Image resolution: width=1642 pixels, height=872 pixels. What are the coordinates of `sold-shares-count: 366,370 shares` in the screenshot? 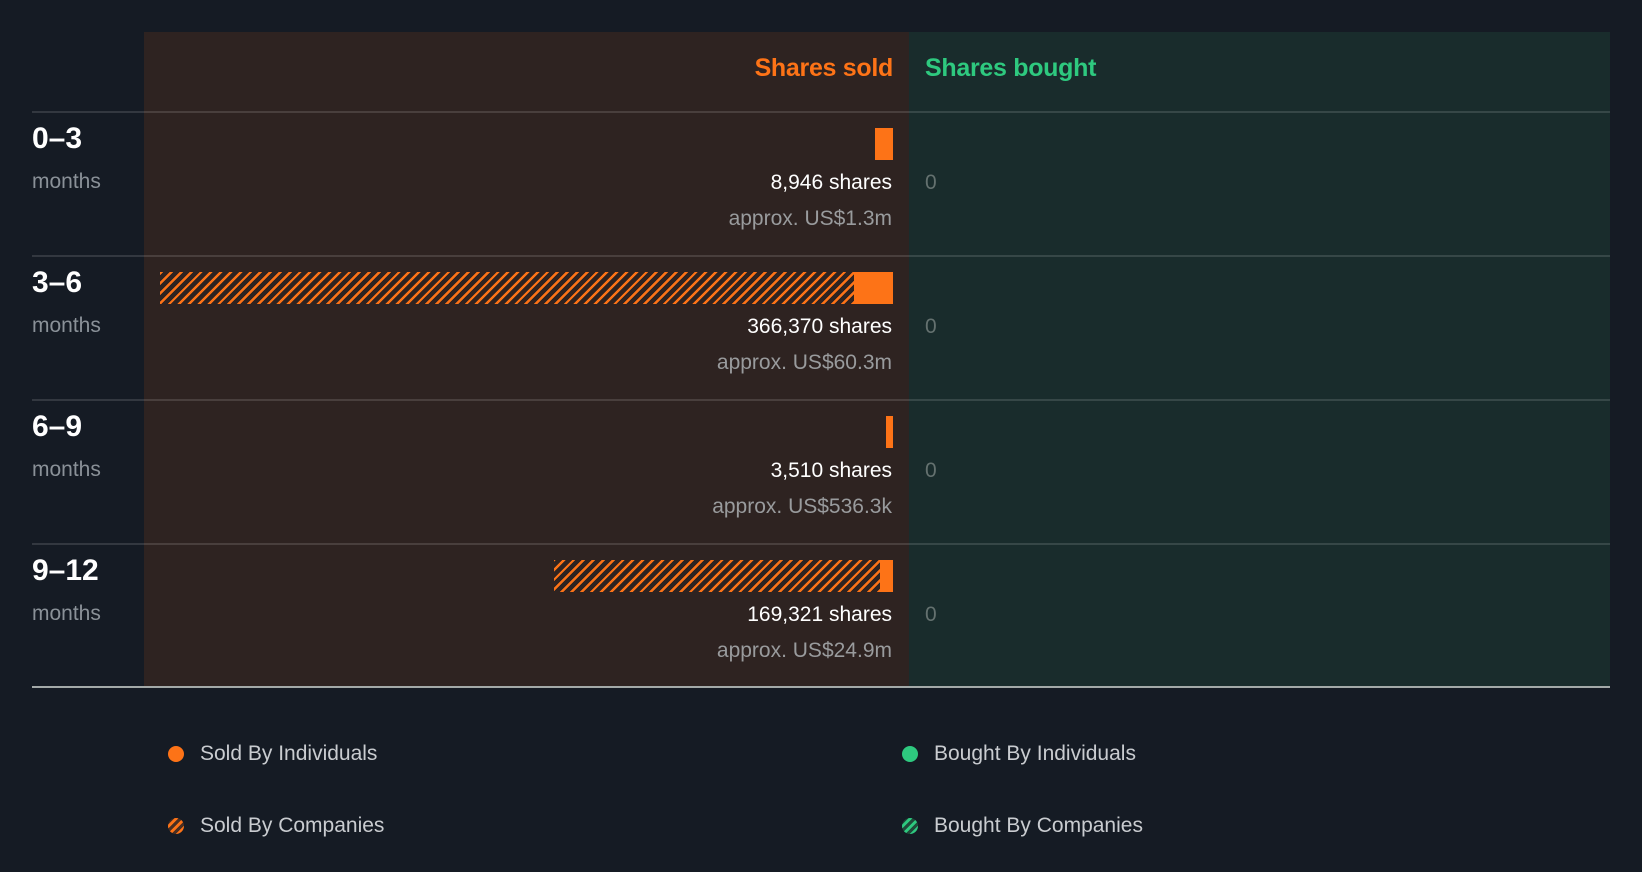 It's located at (819, 326).